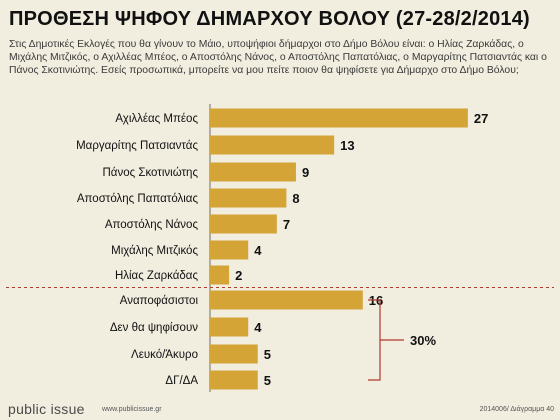 The height and width of the screenshot is (420, 560). Describe the element at coordinates (132, 409) in the screenshot. I see `publisher-website: www.publicissue.gr` at that location.